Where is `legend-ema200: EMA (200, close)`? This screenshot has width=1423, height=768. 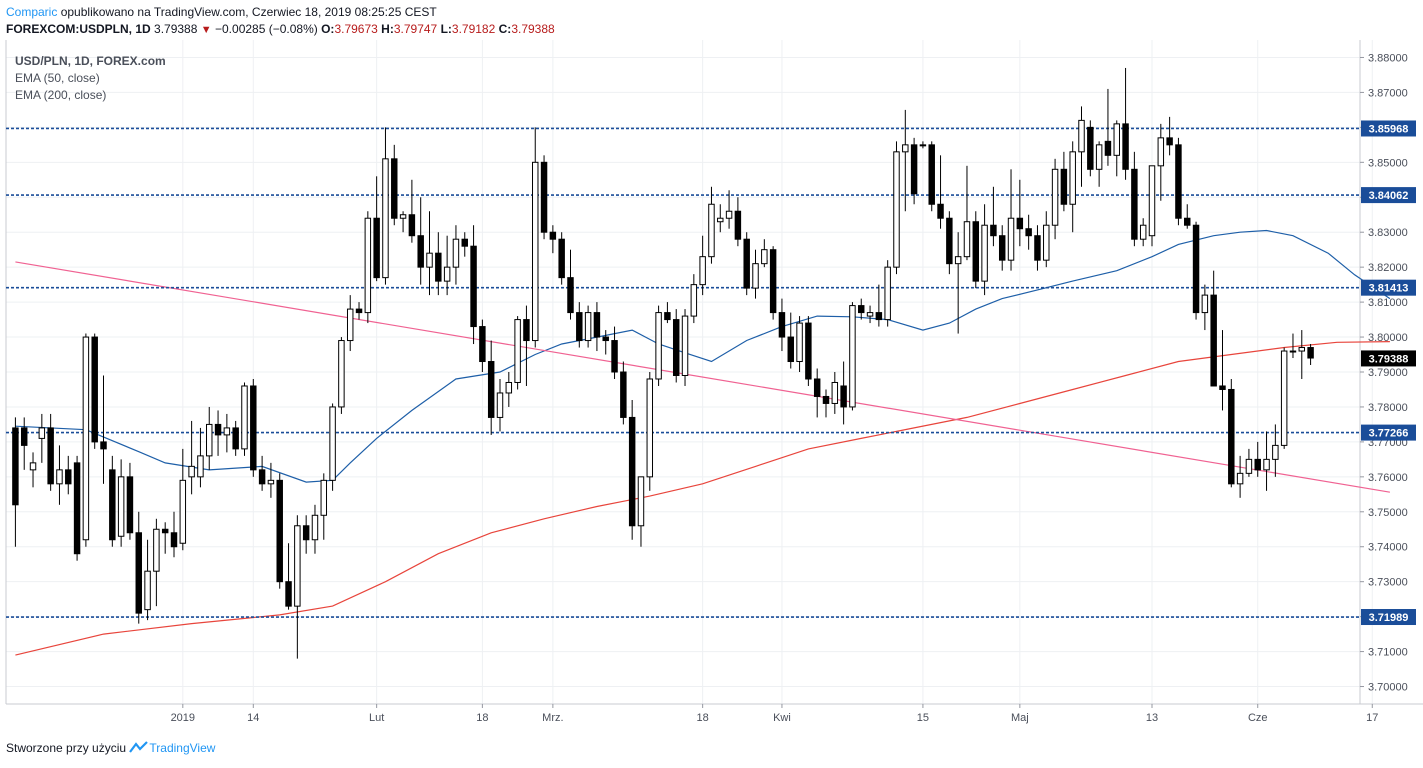
legend-ema200: EMA (200, close) is located at coordinates (60, 95).